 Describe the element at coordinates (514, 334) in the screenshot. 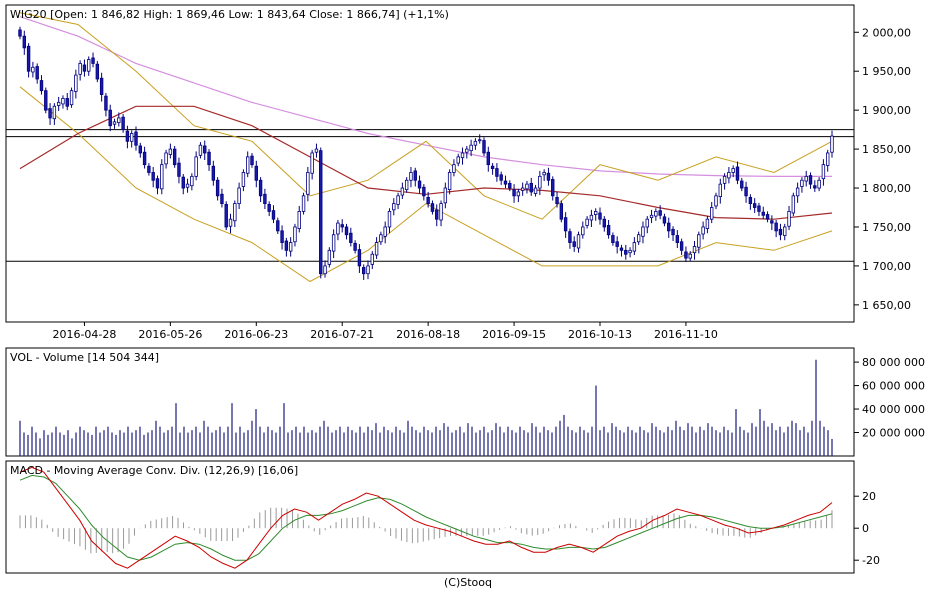

I see `x-tick-label: 2016-09-15` at that location.